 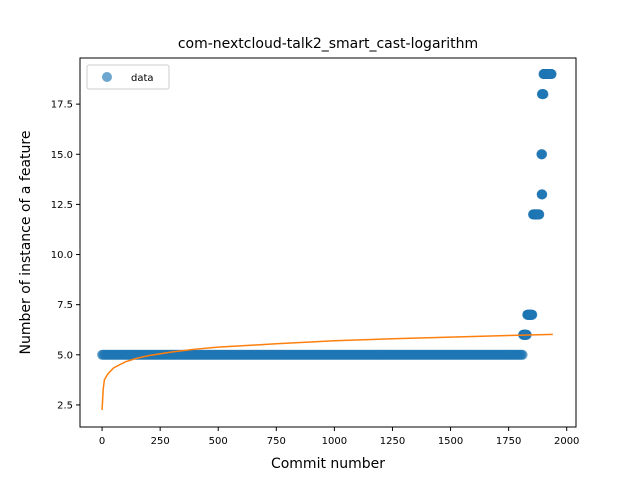 I want to click on y-tick-label: 12.5, so click(x=62, y=205).